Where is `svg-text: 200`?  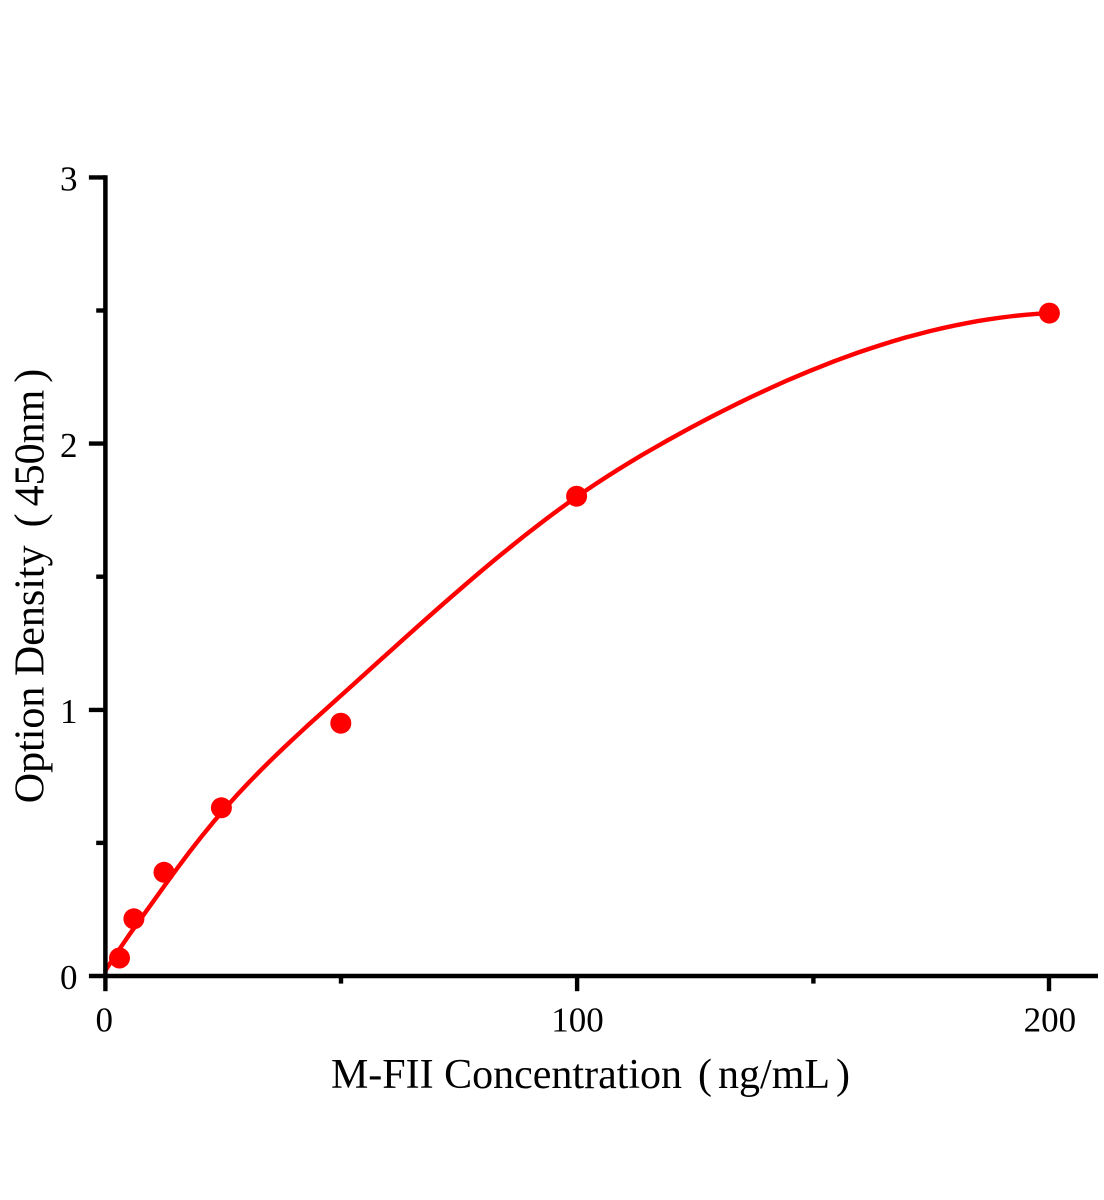 svg-text: 200 is located at coordinates (1050, 1020).